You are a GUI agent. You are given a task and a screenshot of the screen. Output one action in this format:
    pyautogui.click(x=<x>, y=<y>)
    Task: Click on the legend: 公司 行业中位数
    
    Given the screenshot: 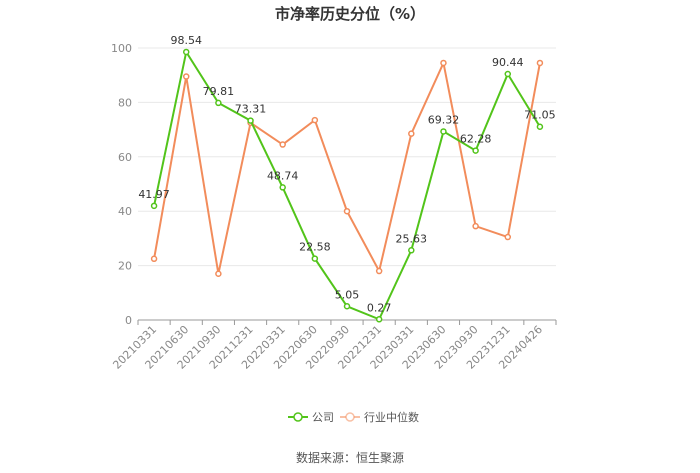 What is the action you would take?
    pyautogui.click(x=353, y=417)
    